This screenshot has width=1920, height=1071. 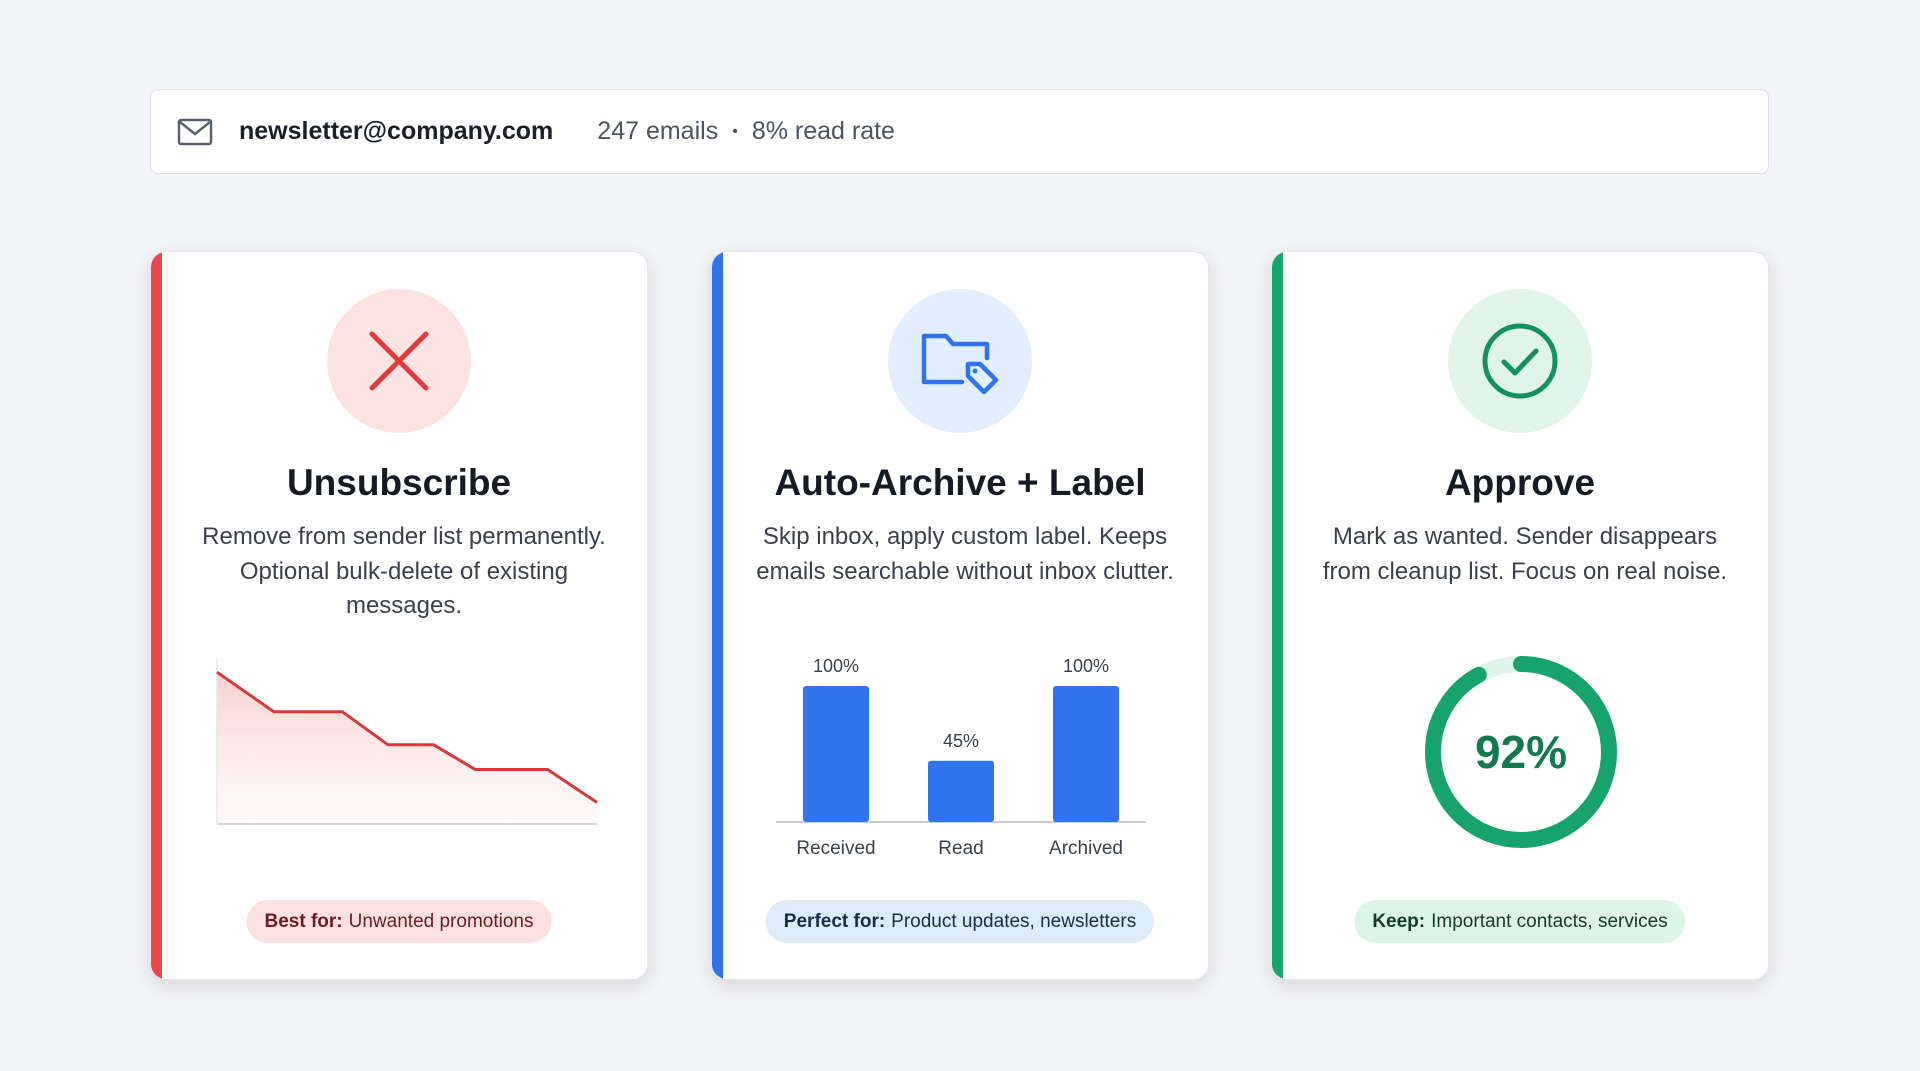 I want to click on bar-category-label: Read, so click(x=960, y=848).